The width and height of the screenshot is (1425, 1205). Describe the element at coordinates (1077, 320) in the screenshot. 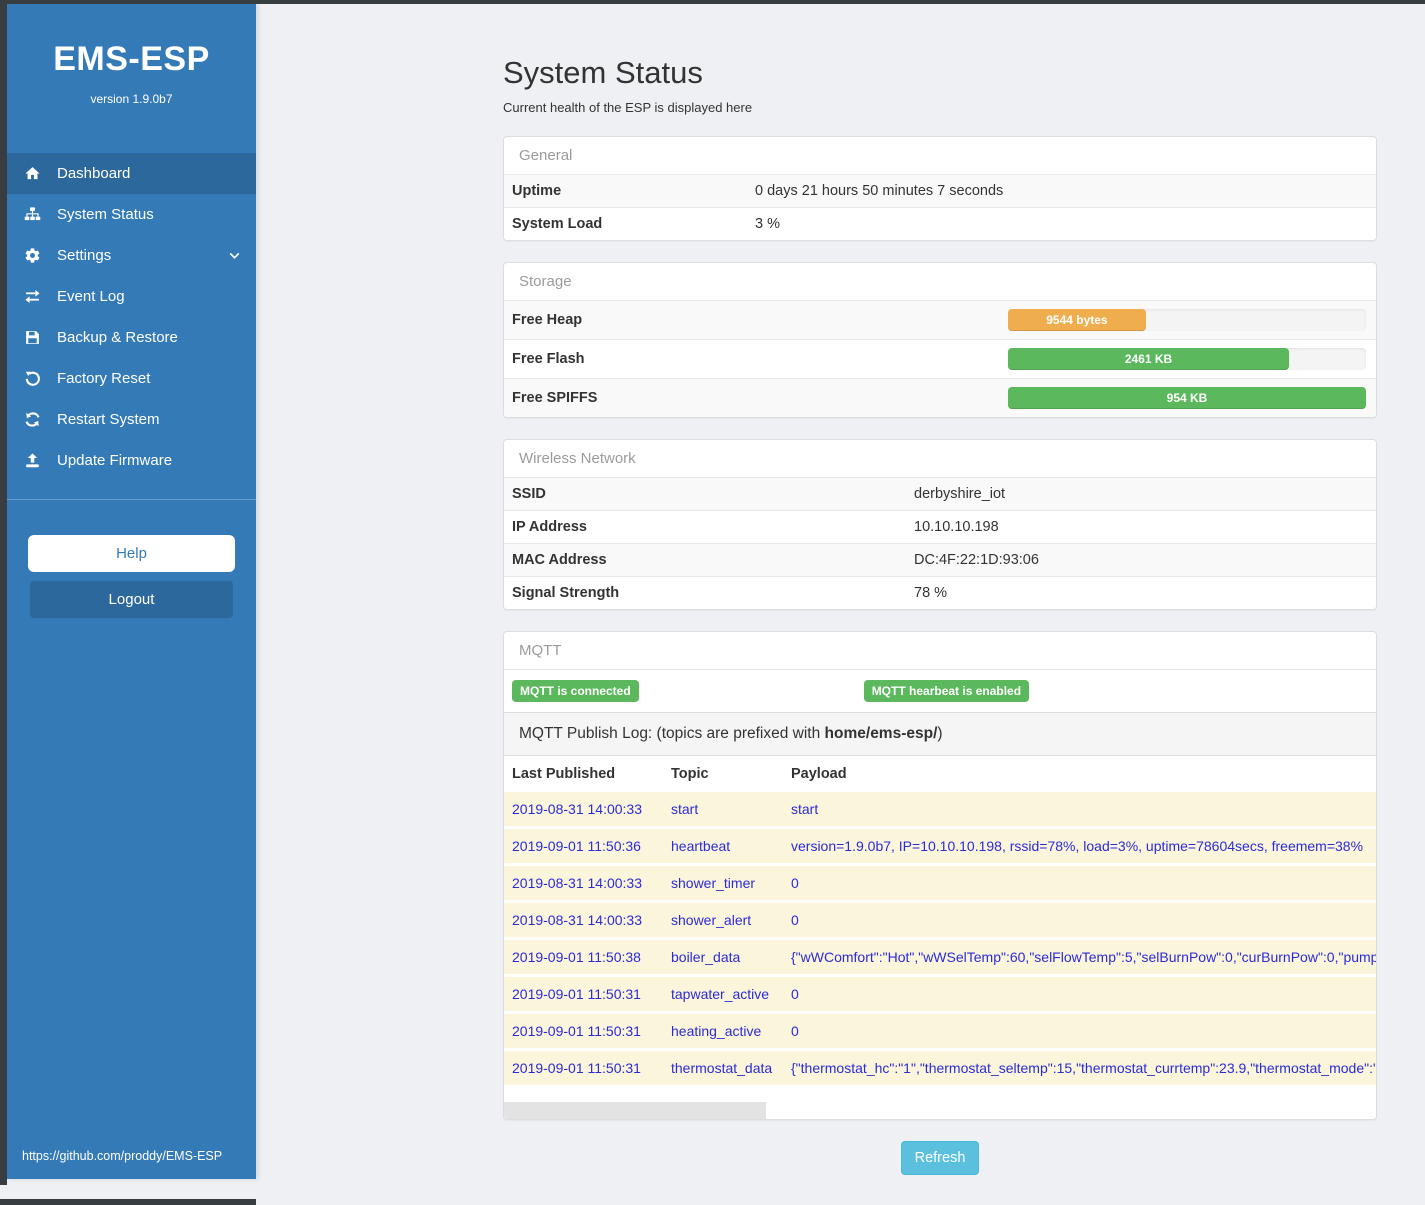

I see `progress-bar-free-heap: 9544 bytes` at that location.